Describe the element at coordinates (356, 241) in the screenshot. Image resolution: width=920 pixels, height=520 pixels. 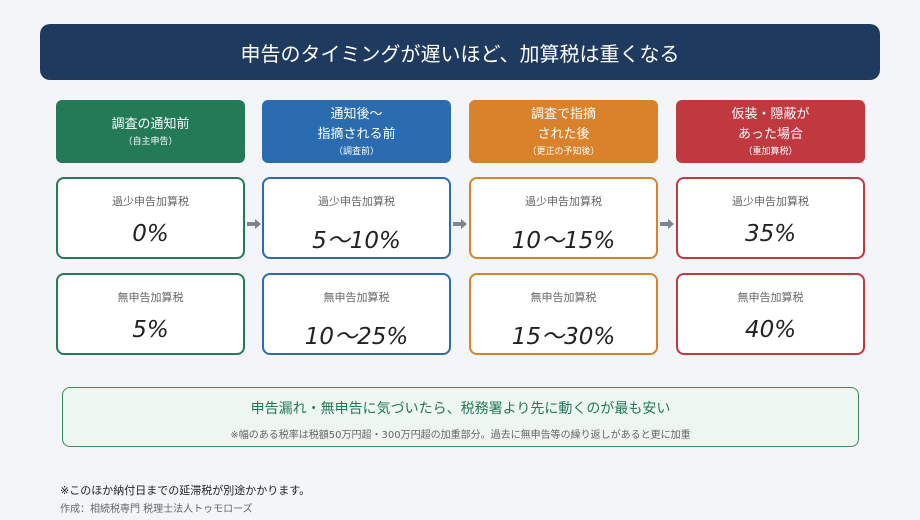
I see `rate-value: 5～10%` at that location.